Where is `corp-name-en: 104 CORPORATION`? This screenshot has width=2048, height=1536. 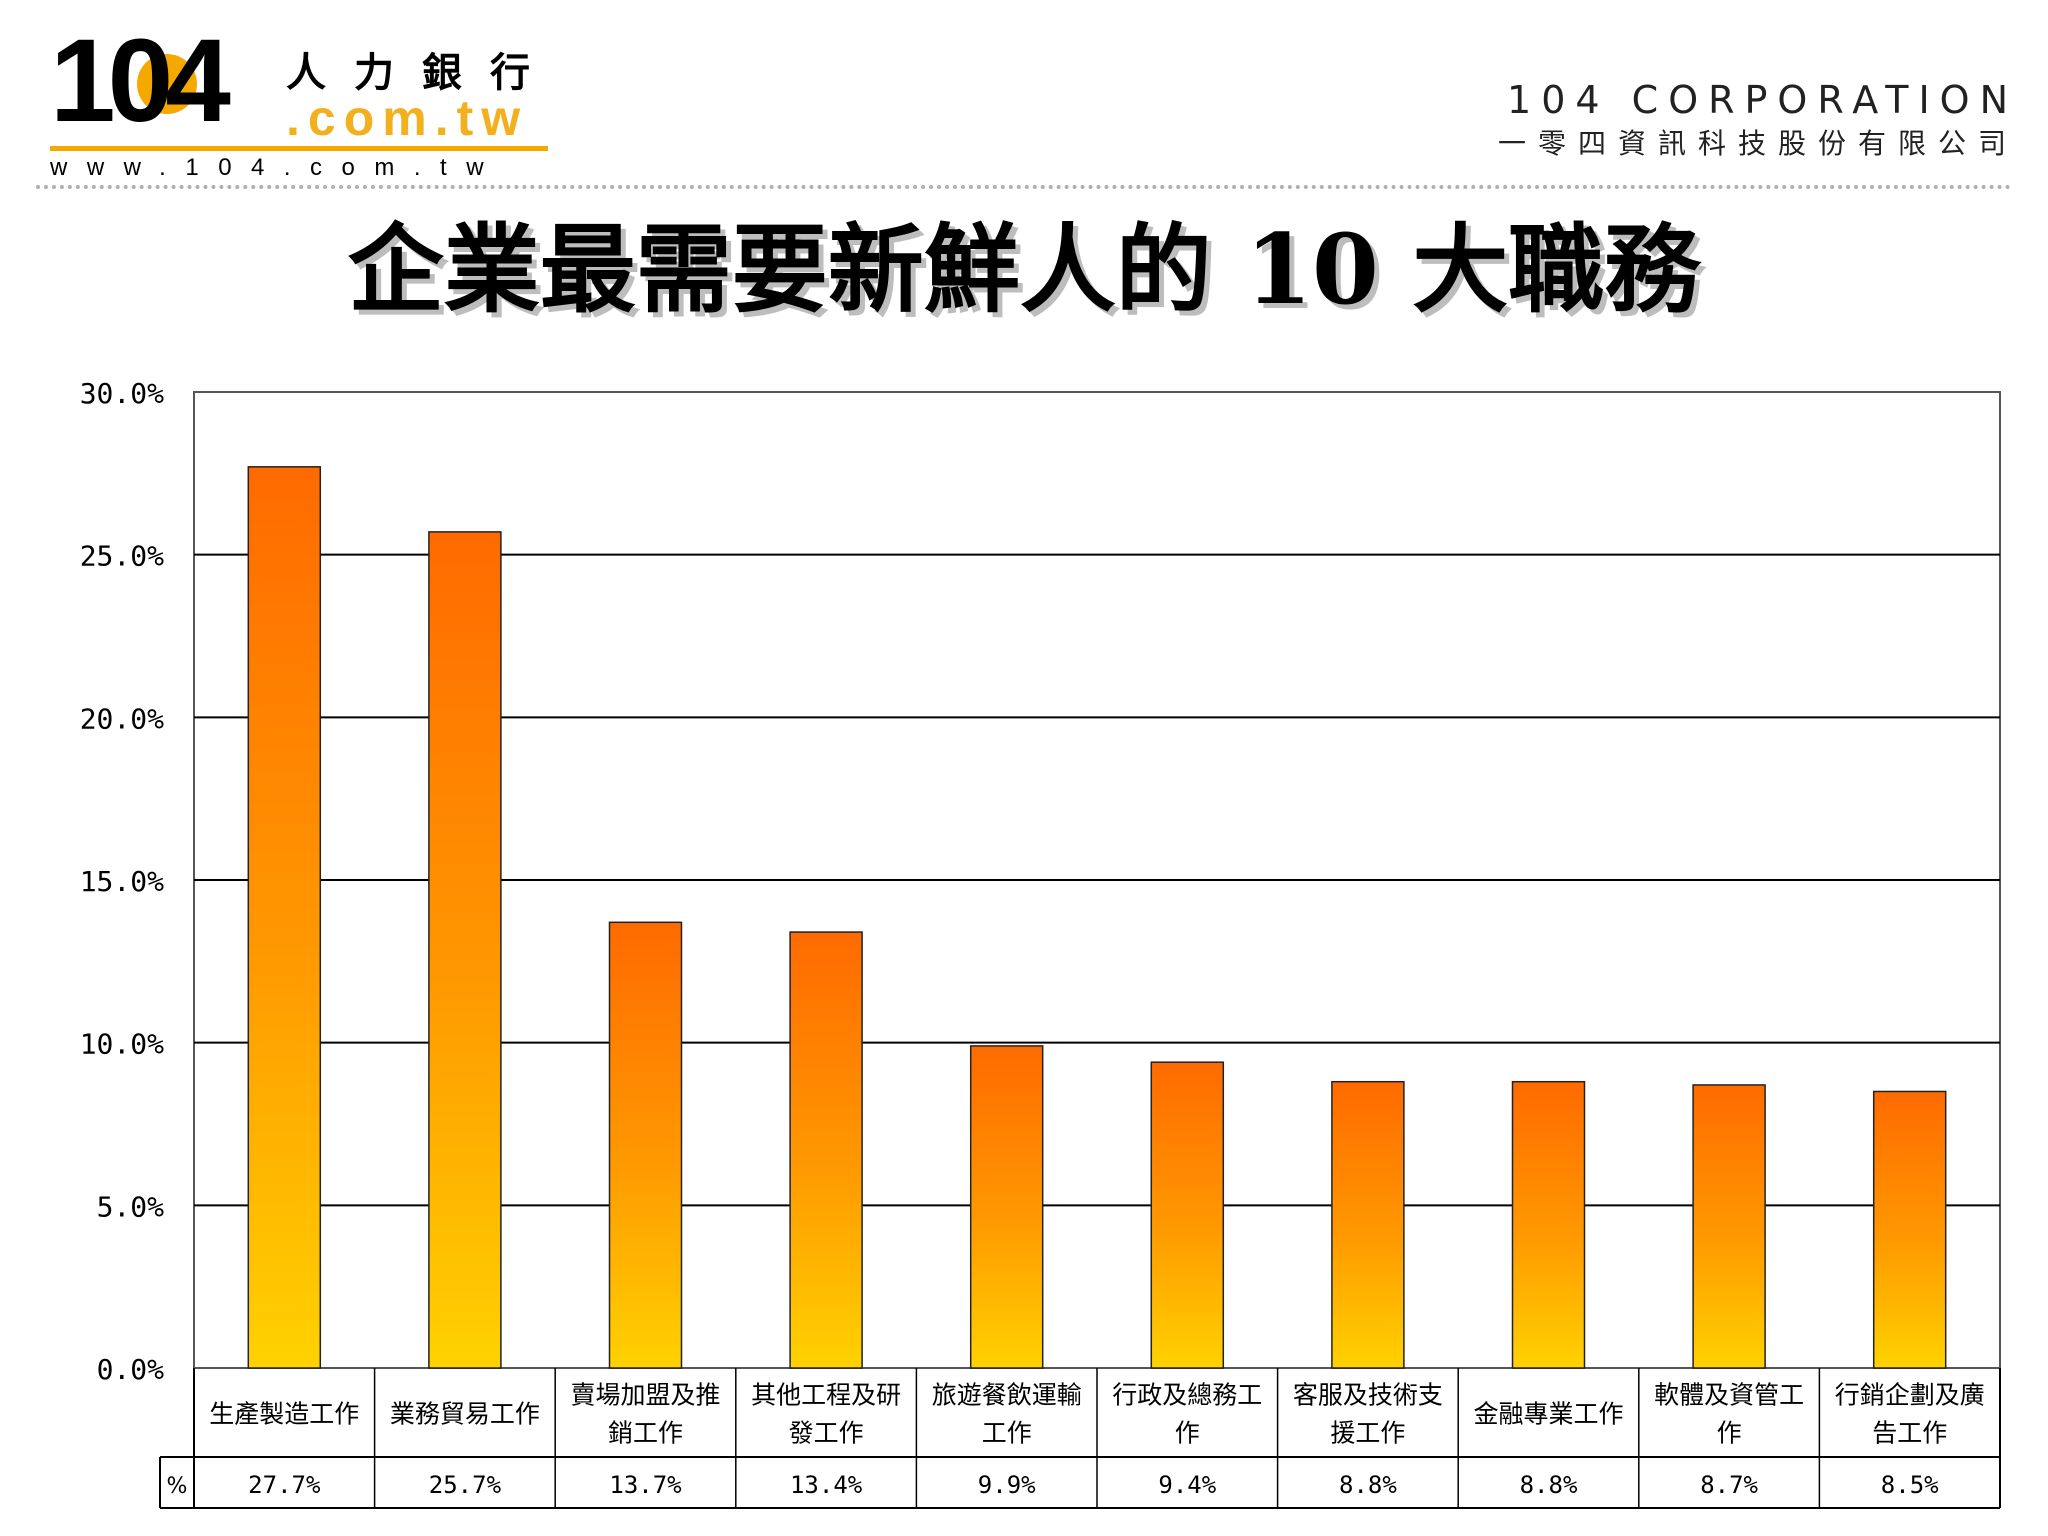
corp-name-en: 104 CORPORATION is located at coordinates (1762, 100).